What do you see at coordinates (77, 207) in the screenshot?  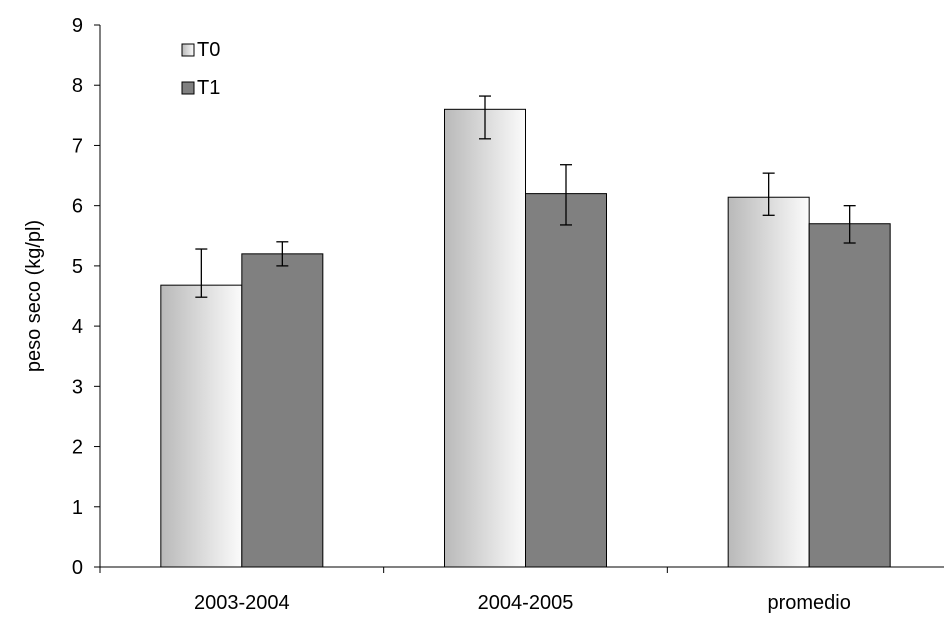 I see `y-tick-label: 6` at bounding box center [77, 207].